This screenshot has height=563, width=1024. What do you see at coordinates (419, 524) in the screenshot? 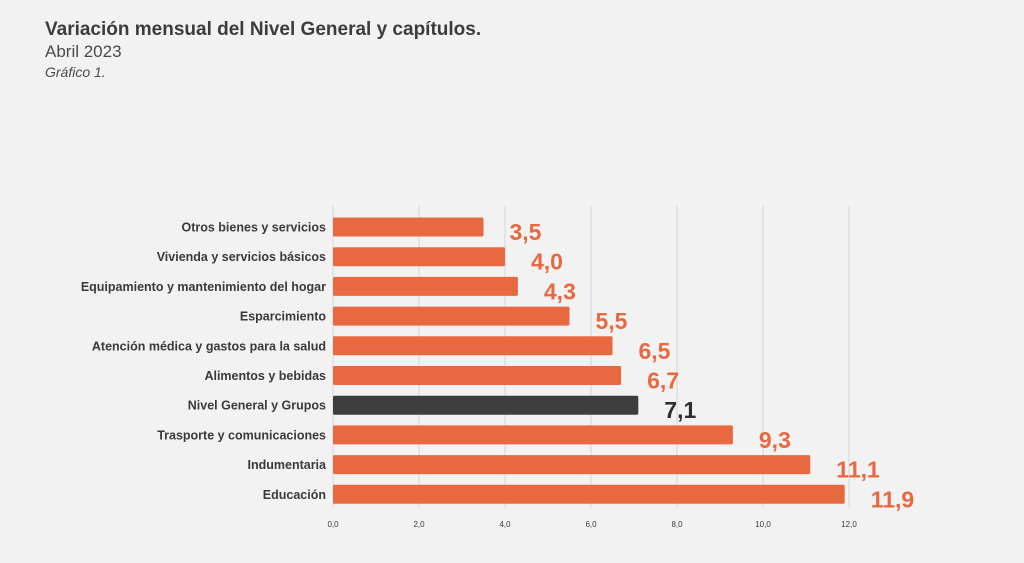
I see `x-tick-label: 2,0` at bounding box center [419, 524].